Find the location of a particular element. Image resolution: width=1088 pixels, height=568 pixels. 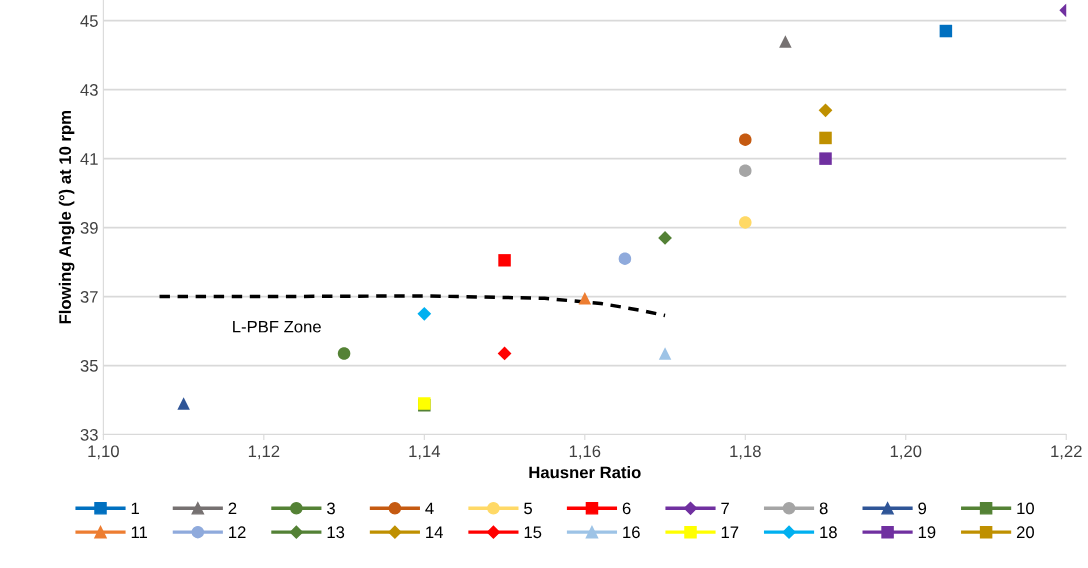

legend-label: 18 is located at coordinates (828, 532).